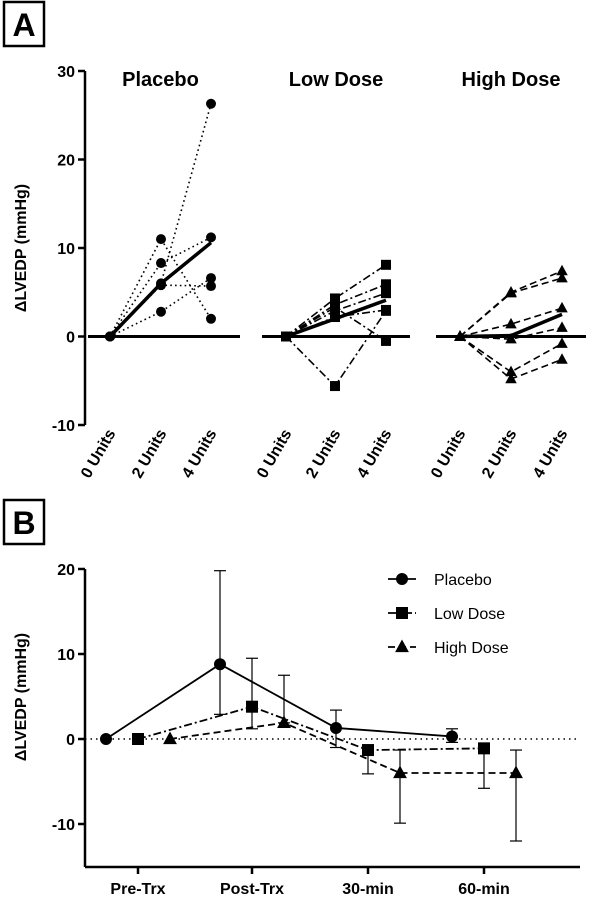 The width and height of the screenshot is (590, 902). Describe the element at coordinates (66, 161) in the screenshot. I see `panel-a-y-tick-label: 20` at that location.